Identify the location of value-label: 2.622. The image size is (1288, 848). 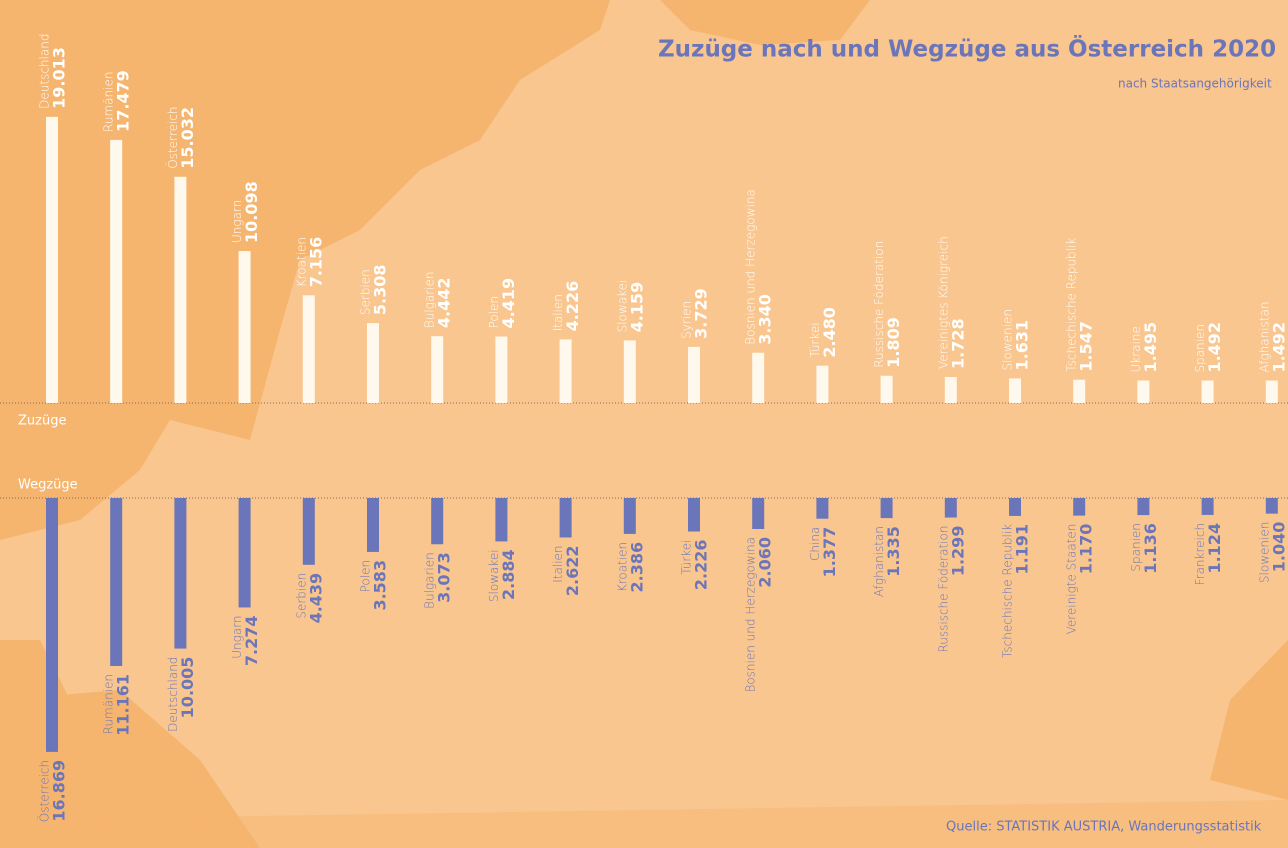
(572, 570).